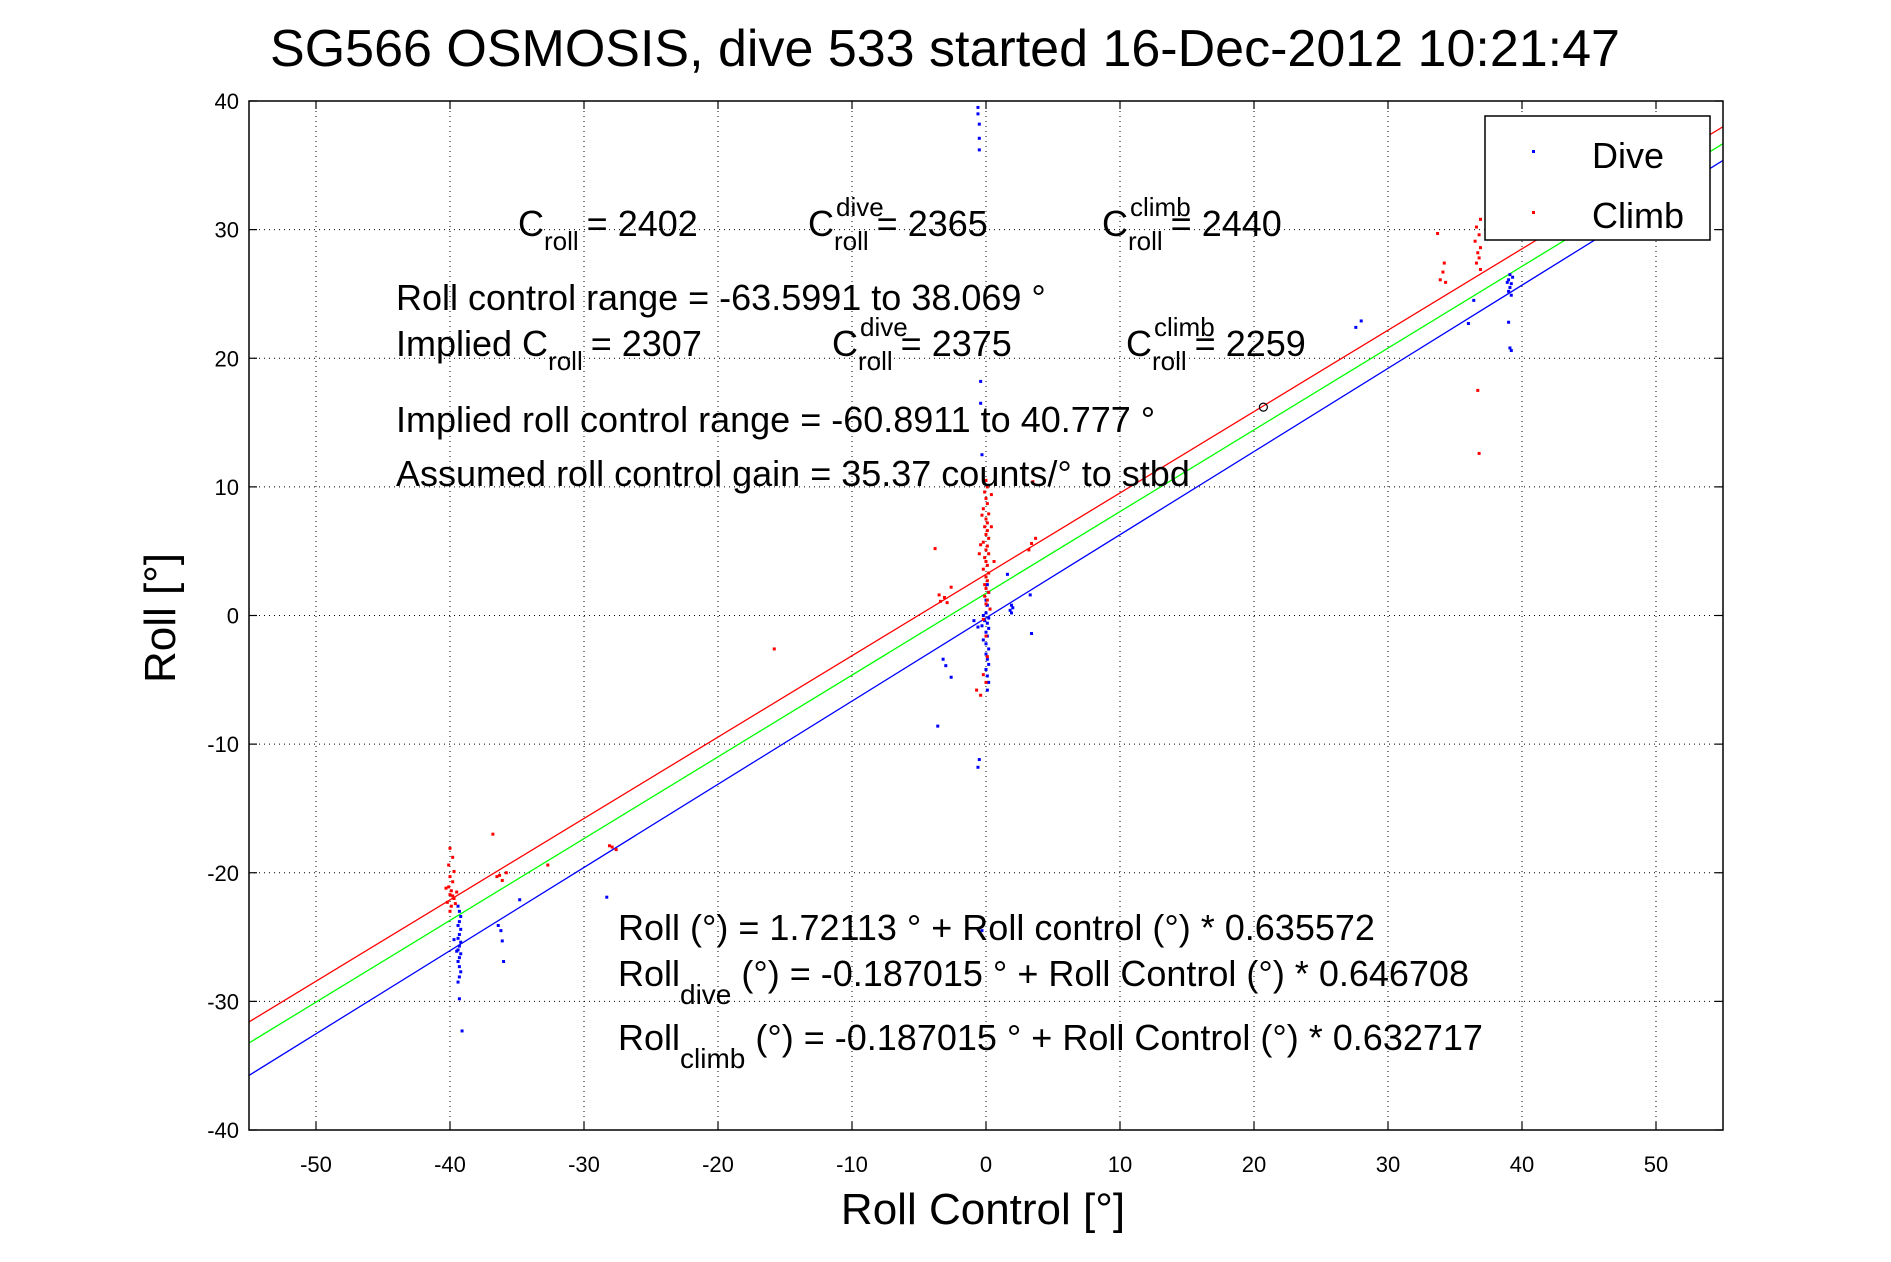 The height and width of the screenshot is (1262, 1891). I want to click on annotation-implied-c-roll-climb: Croll = 2259, so click(1216, 349).